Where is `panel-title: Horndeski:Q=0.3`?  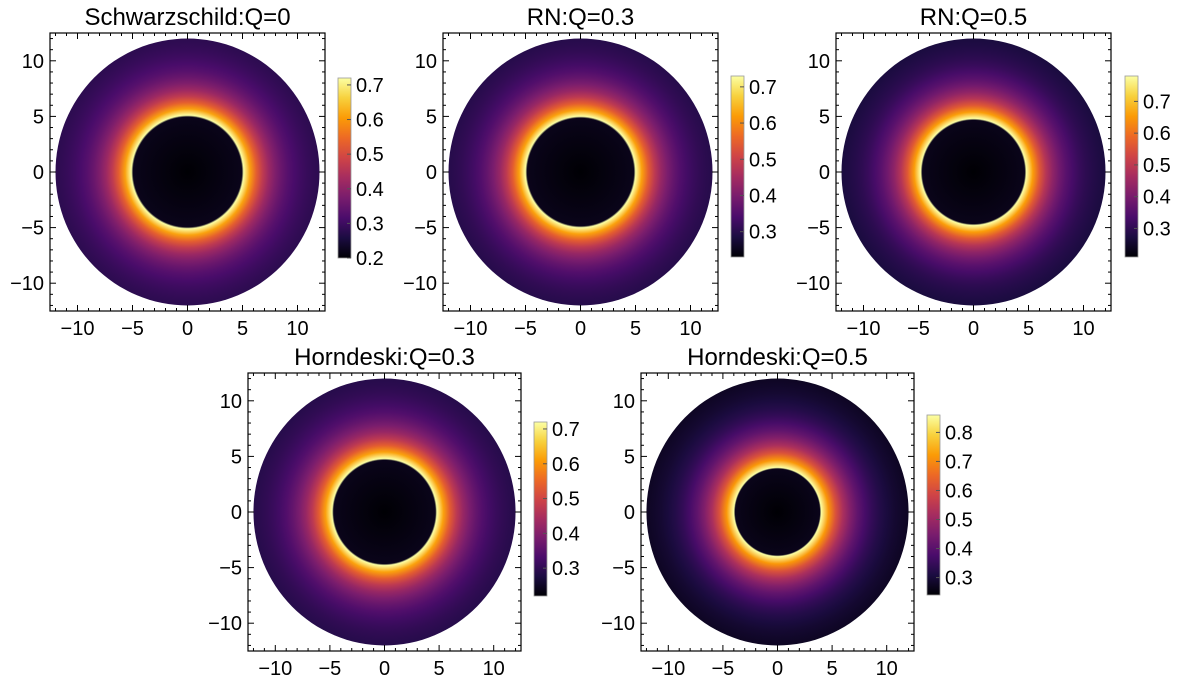
panel-title: Horndeski:Q=0.3 is located at coordinates (384, 357).